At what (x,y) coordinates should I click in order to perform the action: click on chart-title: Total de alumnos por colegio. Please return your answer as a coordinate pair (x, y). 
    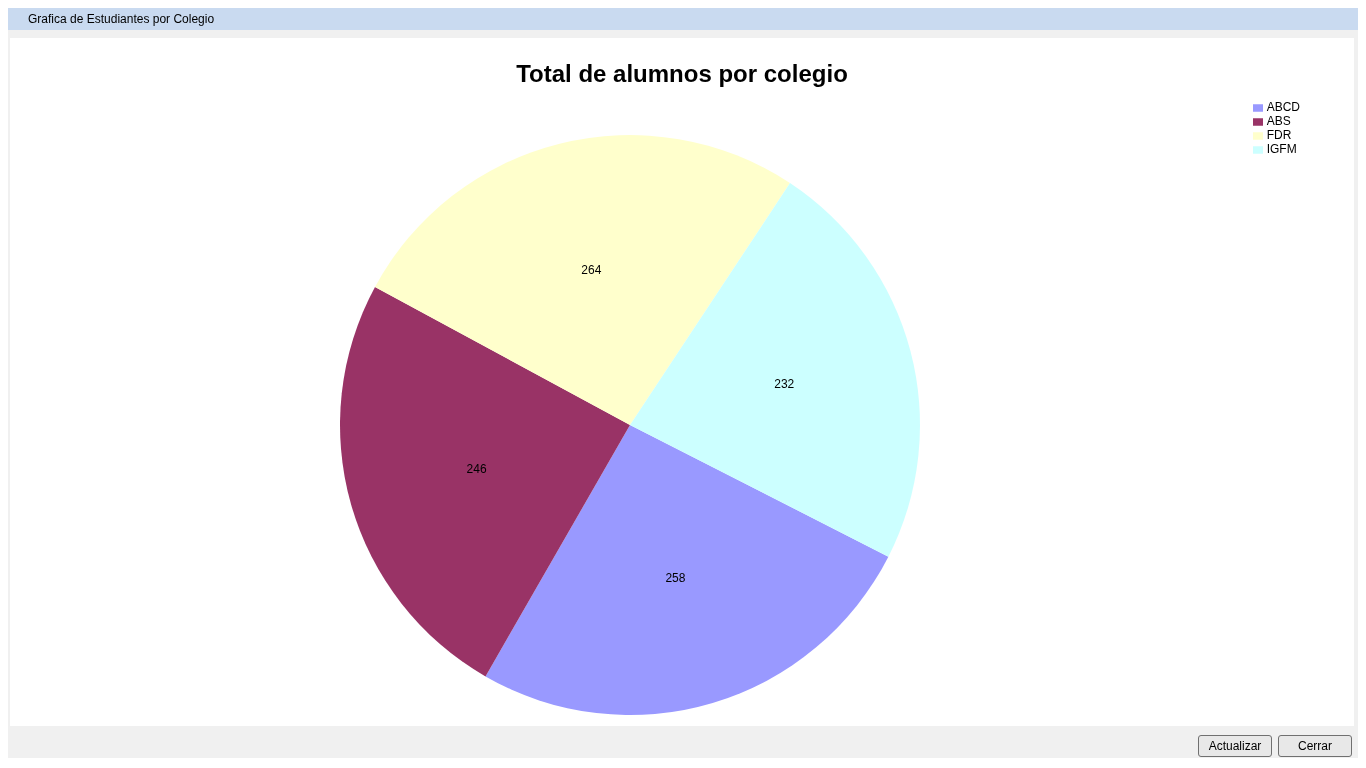
    Looking at the image, I should click on (682, 74).